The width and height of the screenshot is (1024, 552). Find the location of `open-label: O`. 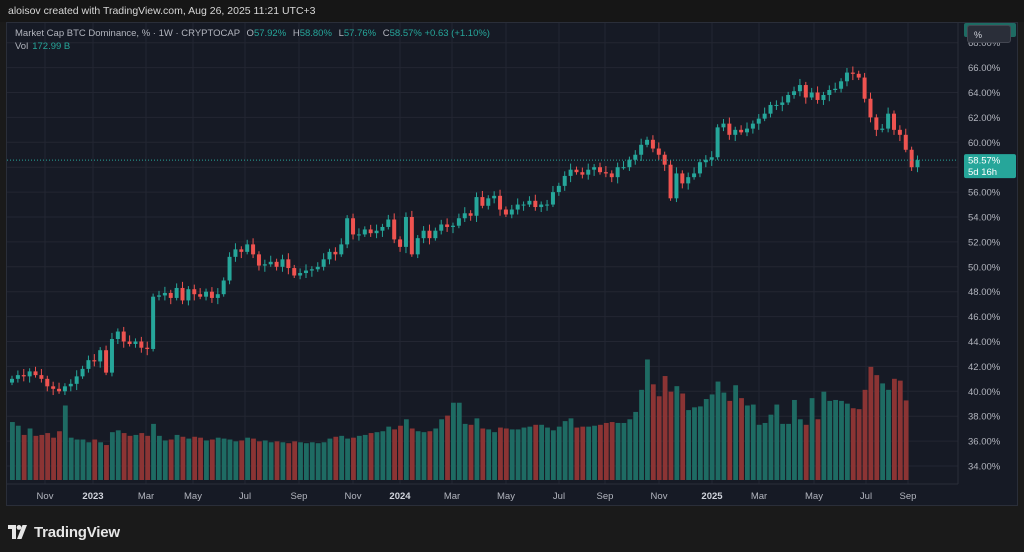

open-label: O is located at coordinates (250, 33).